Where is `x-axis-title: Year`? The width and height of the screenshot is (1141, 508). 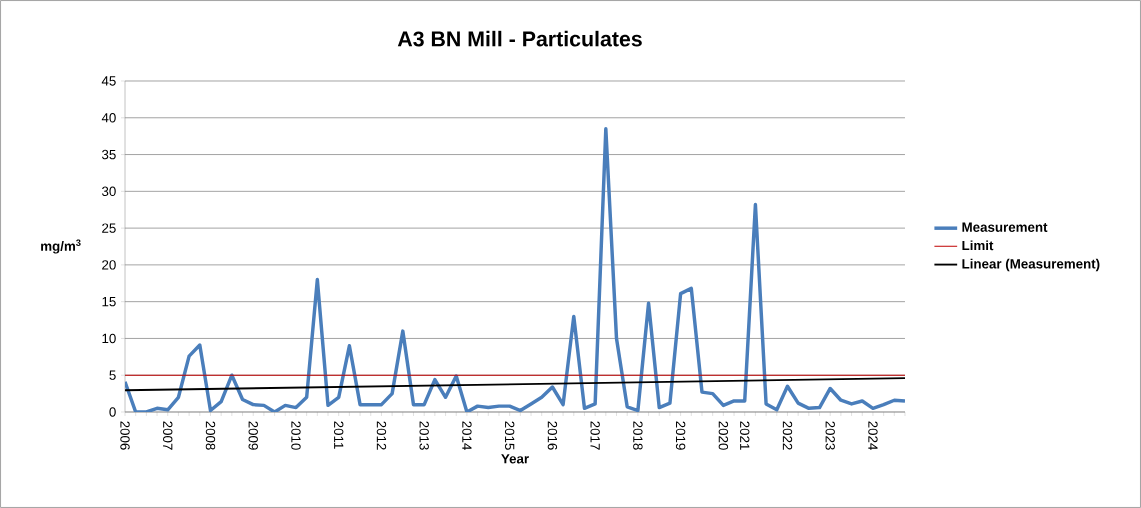
x-axis-title: Year is located at coordinates (515, 459).